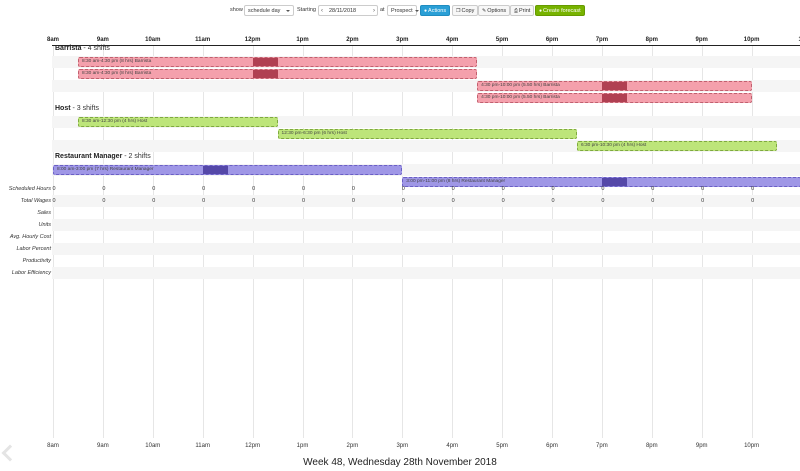 The width and height of the screenshot is (800, 471). I want to click on hour-label: 7pm, so click(602, 40).